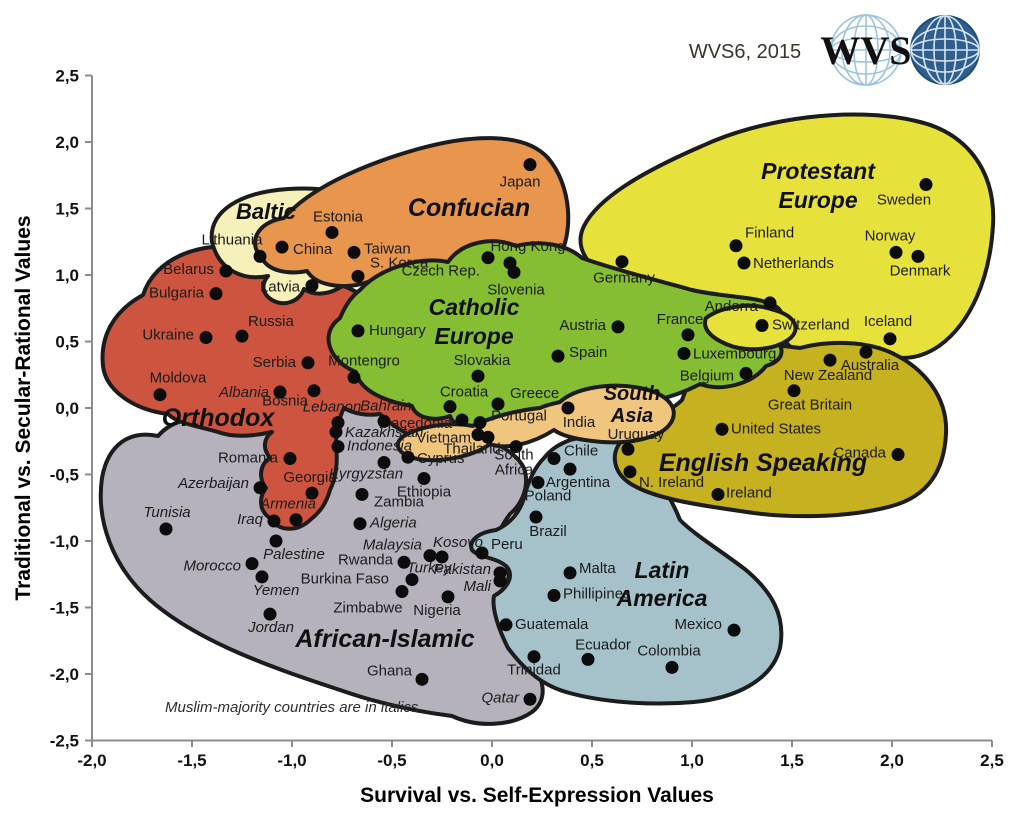 The image size is (1024, 828). I want to click on country-dot-georgia, so click(312, 493).